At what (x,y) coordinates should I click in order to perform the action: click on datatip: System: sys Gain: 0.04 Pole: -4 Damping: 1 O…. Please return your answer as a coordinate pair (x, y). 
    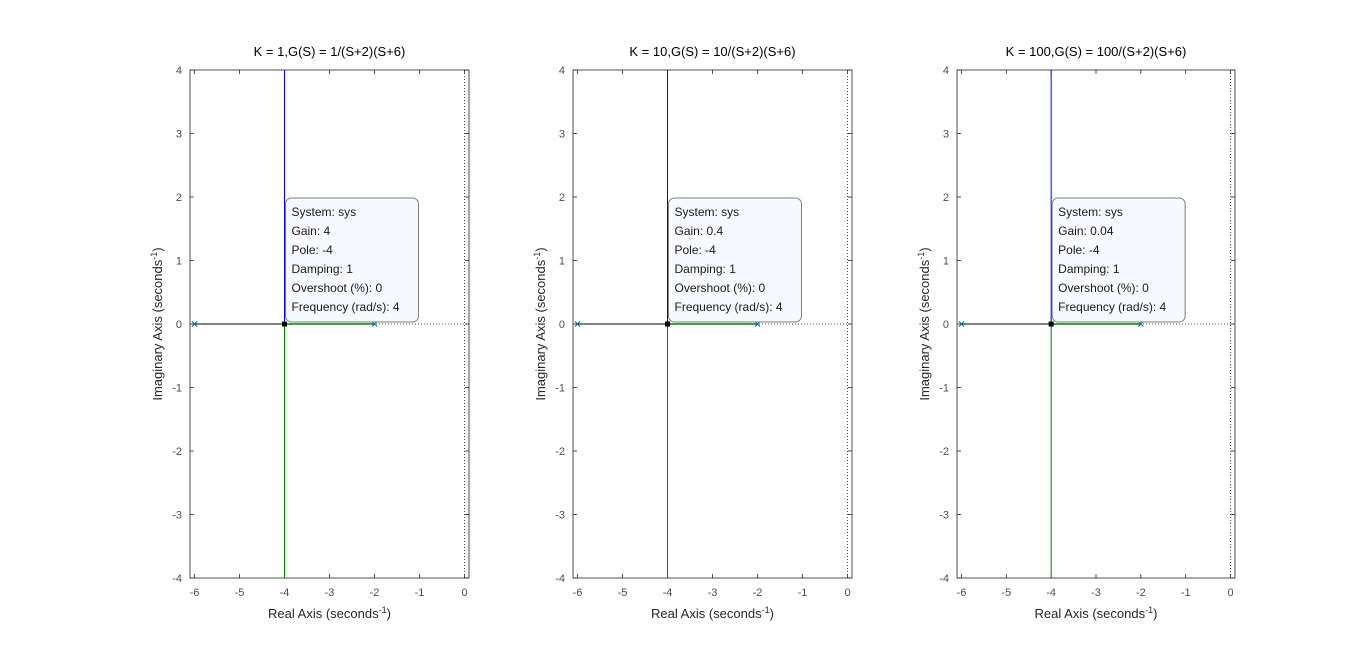
    Looking at the image, I should click on (1118, 260).